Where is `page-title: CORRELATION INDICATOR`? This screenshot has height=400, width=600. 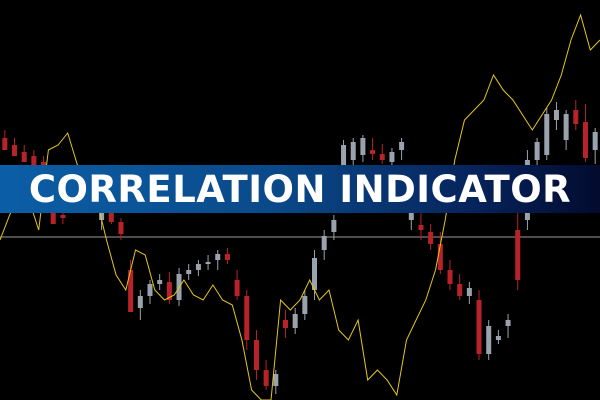 page-title: CORRELATION INDICATOR is located at coordinates (300, 189).